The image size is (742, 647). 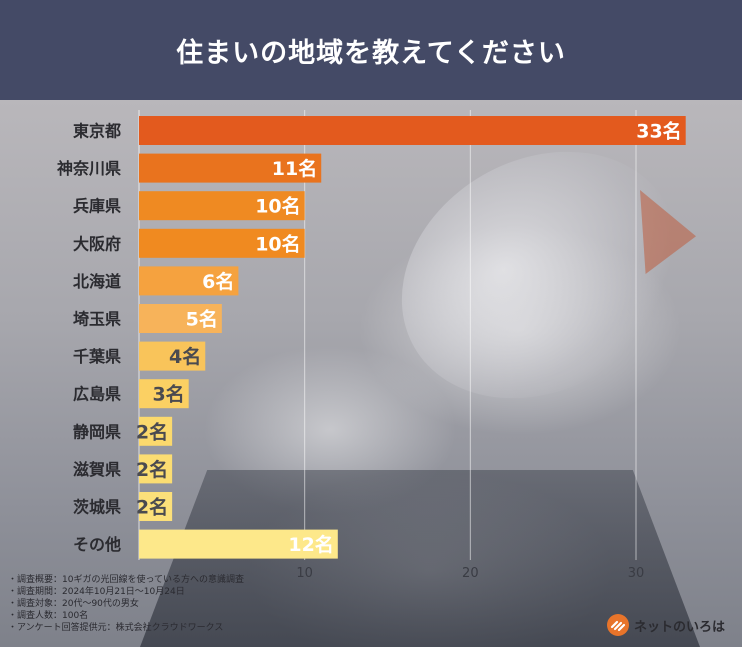 I want to click on value-label: 6名, so click(x=218, y=281).